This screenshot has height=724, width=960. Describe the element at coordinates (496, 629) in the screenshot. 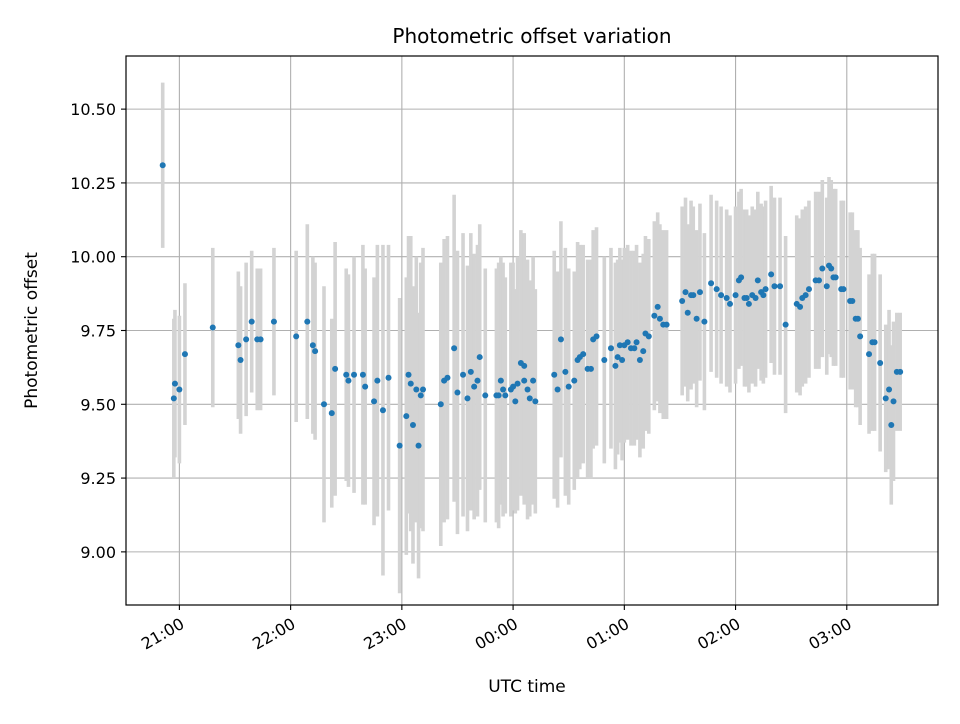

I see `x-axis-ticks: 21:00 22:00 23:00 00:00 01:00 02:00 03:00` at that location.